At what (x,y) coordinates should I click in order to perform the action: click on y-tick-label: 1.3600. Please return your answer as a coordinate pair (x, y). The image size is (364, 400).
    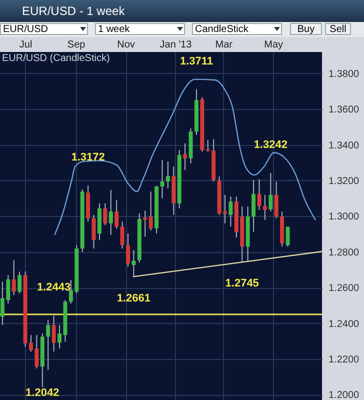
    Looking at the image, I should click on (344, 110).